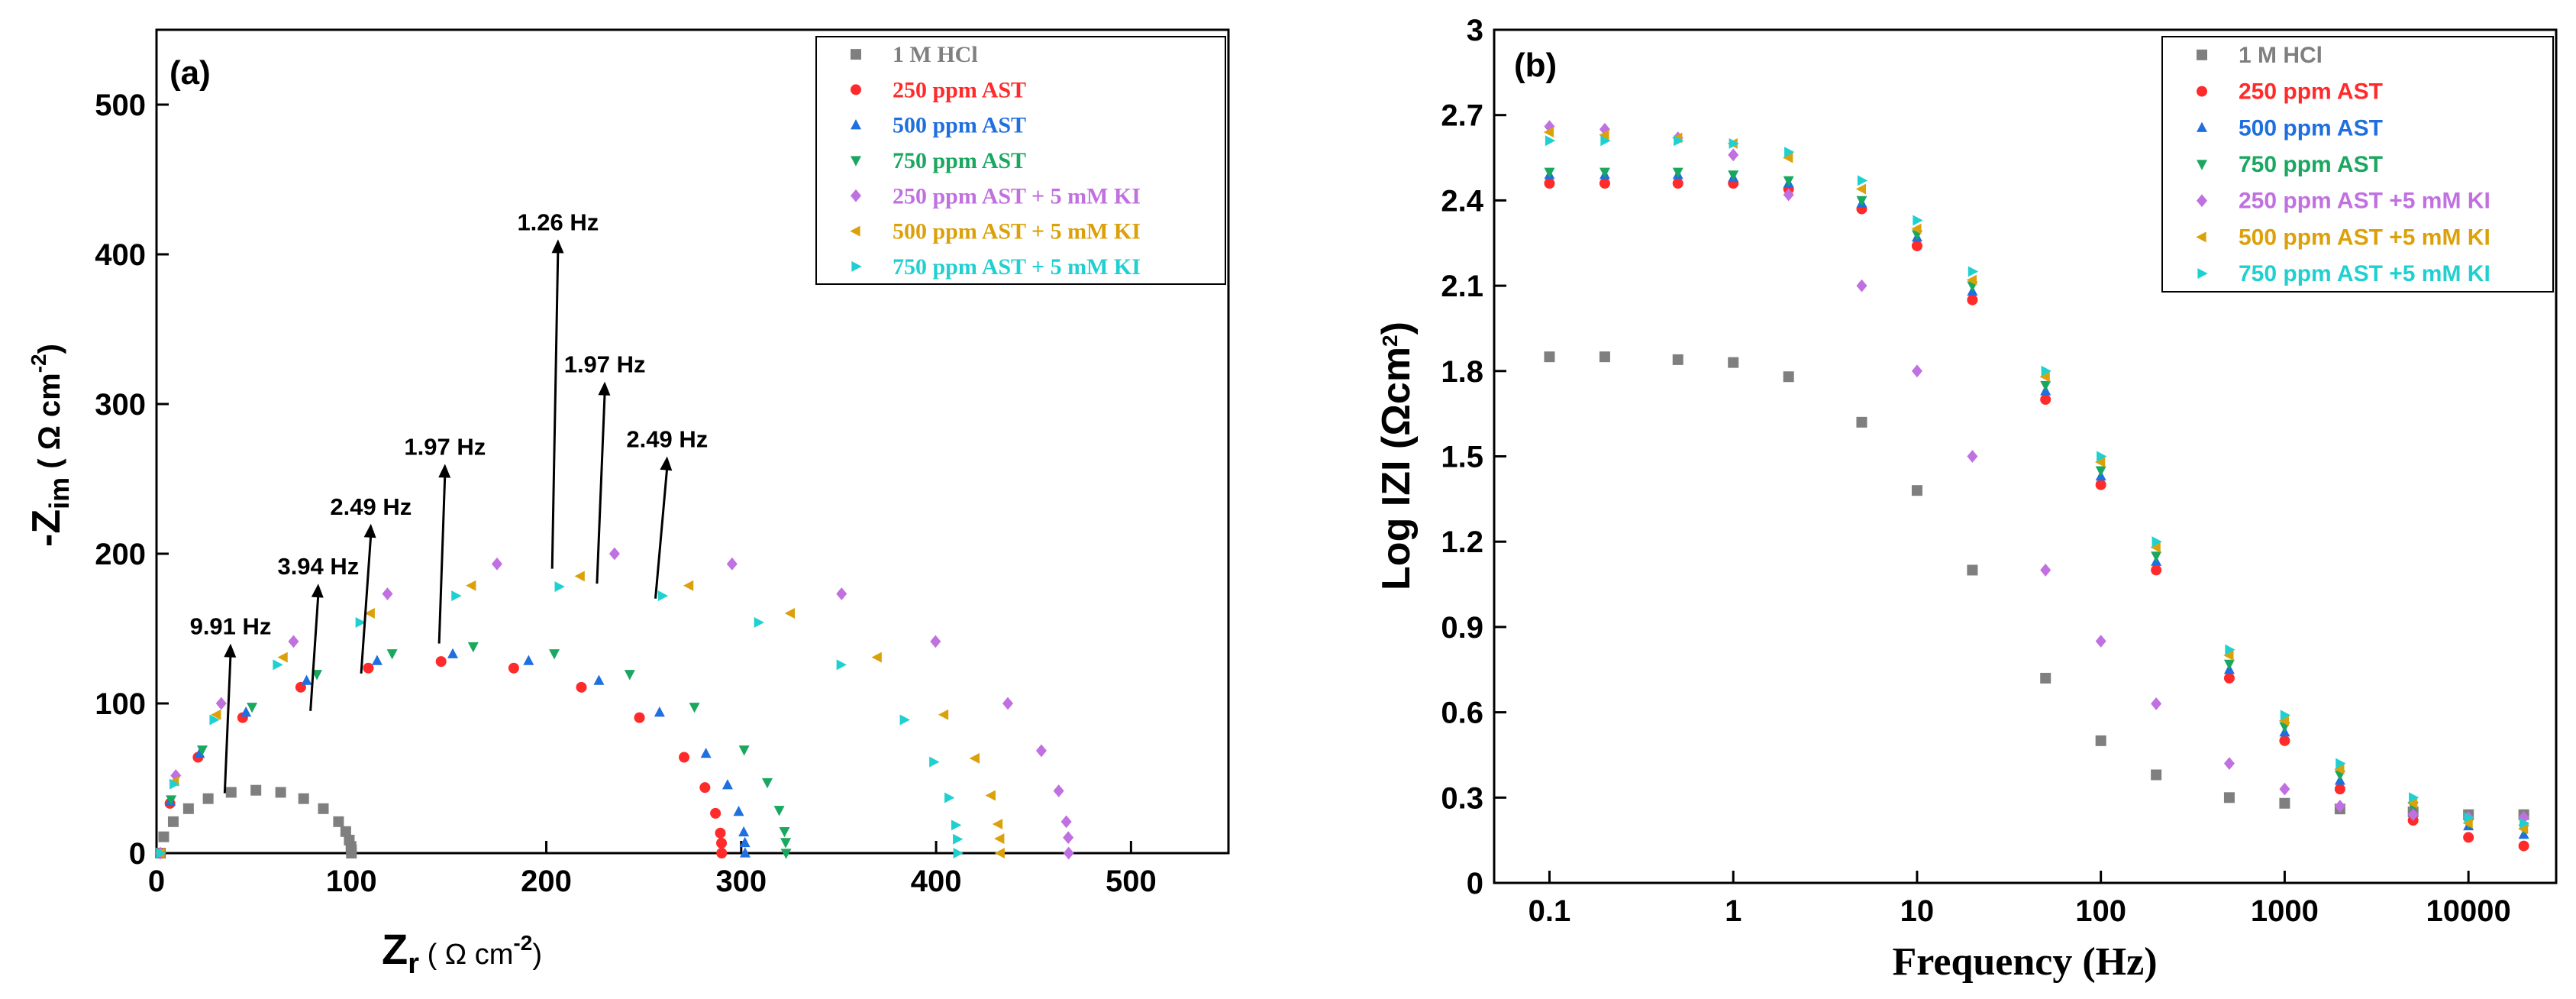 The image size is (2576, 999). Describe the element at coordinates (38, 363) in the screenshot. I see `label-part: -2` at that location.